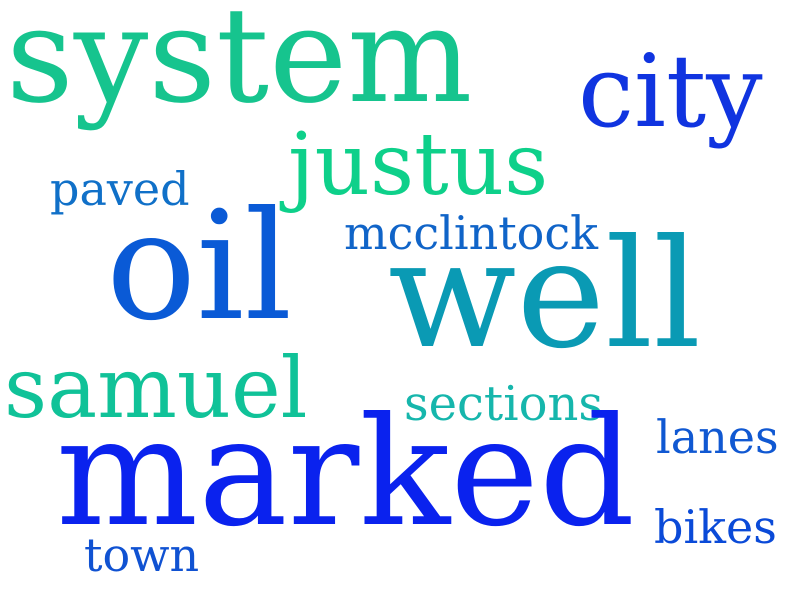 The height and width of the screenshot is (600, 800). Describe the element at coordinates (471, 233) in the screenshot. I see `word-mcclintock: mcclintock` at that location.